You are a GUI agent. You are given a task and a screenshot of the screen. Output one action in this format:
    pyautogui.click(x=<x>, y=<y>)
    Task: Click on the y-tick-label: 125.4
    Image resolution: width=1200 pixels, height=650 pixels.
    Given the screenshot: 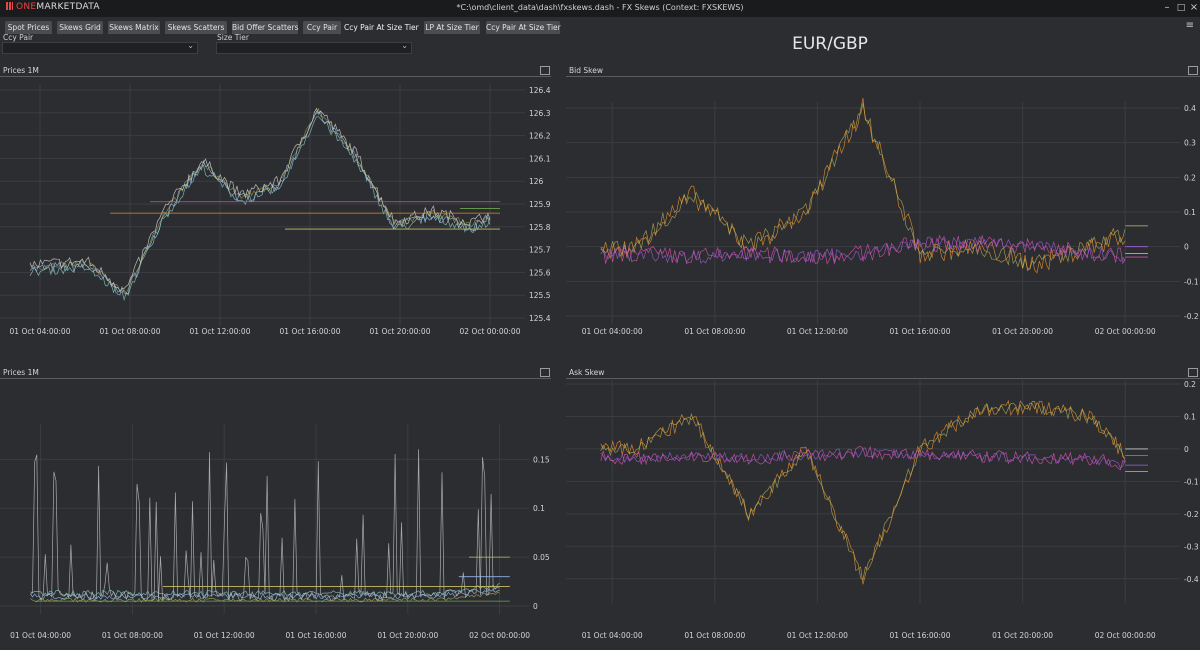 What is the action you would take?
    pyautogui.click(x=540, y=318)
    